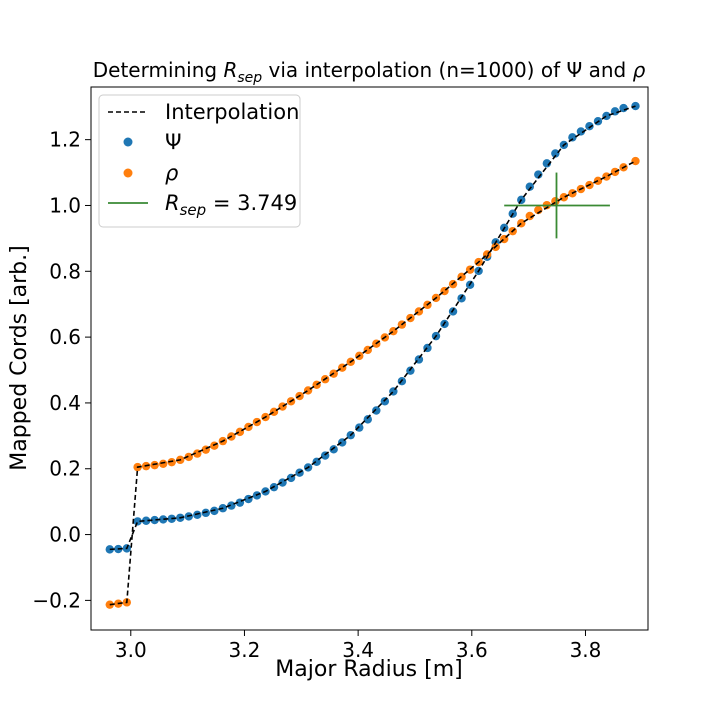 Image resolution: width=720 pixels, height=720 pixels. I want to click on x-tick-label: 3.4, so click(358, 650).